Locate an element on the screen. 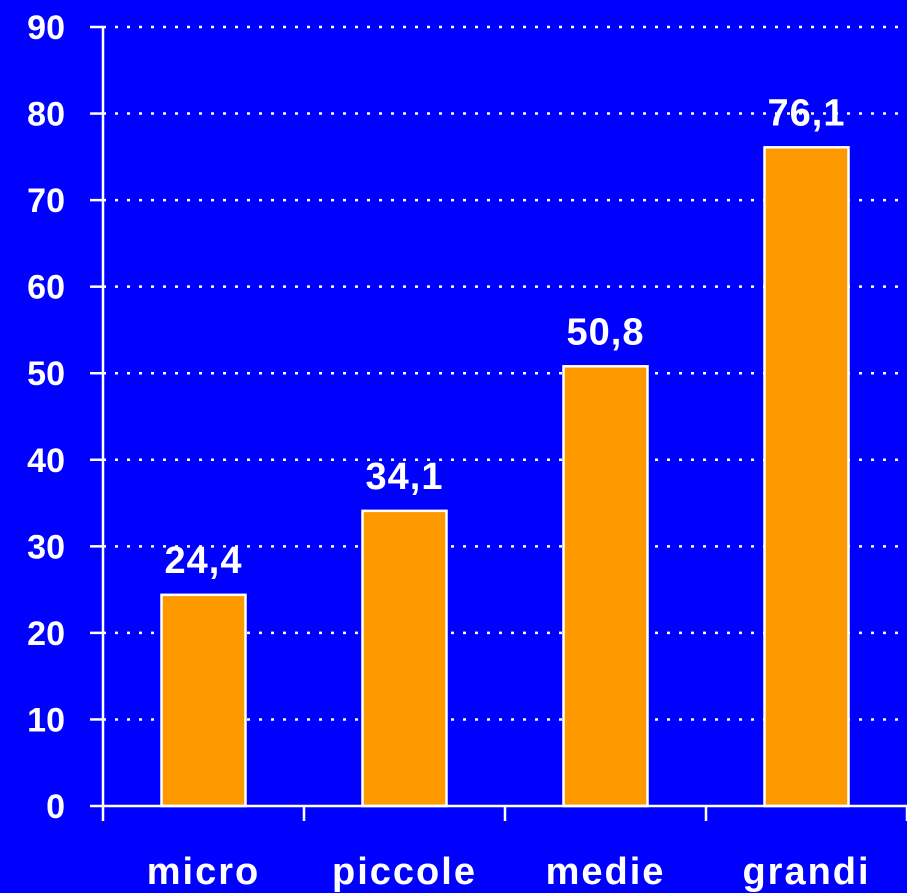 The image size is (907, 893). y-tick-label-20: 20 is located at coordinates (46, 634).